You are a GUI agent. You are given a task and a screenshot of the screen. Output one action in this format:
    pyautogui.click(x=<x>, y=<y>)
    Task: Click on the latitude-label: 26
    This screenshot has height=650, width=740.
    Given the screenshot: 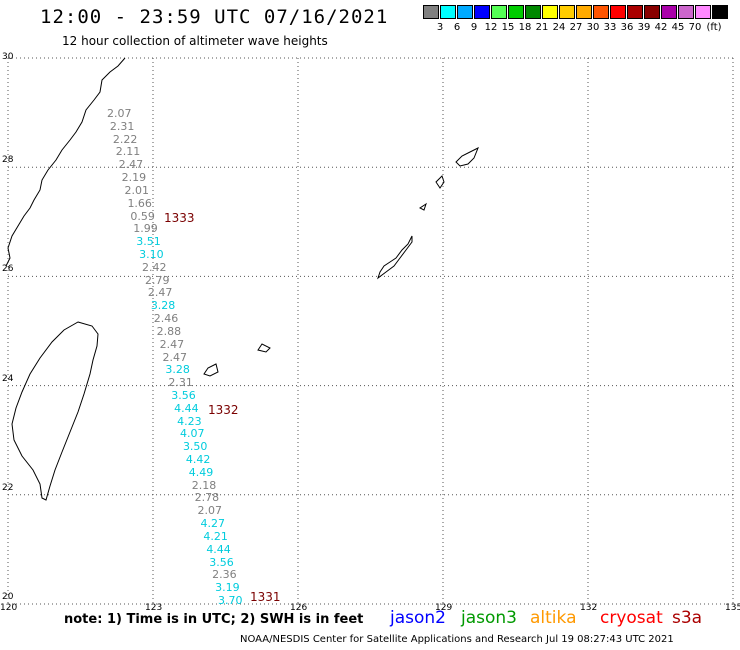 What is the action you would take?
    pyautogui.click(x=8, y=269)
    